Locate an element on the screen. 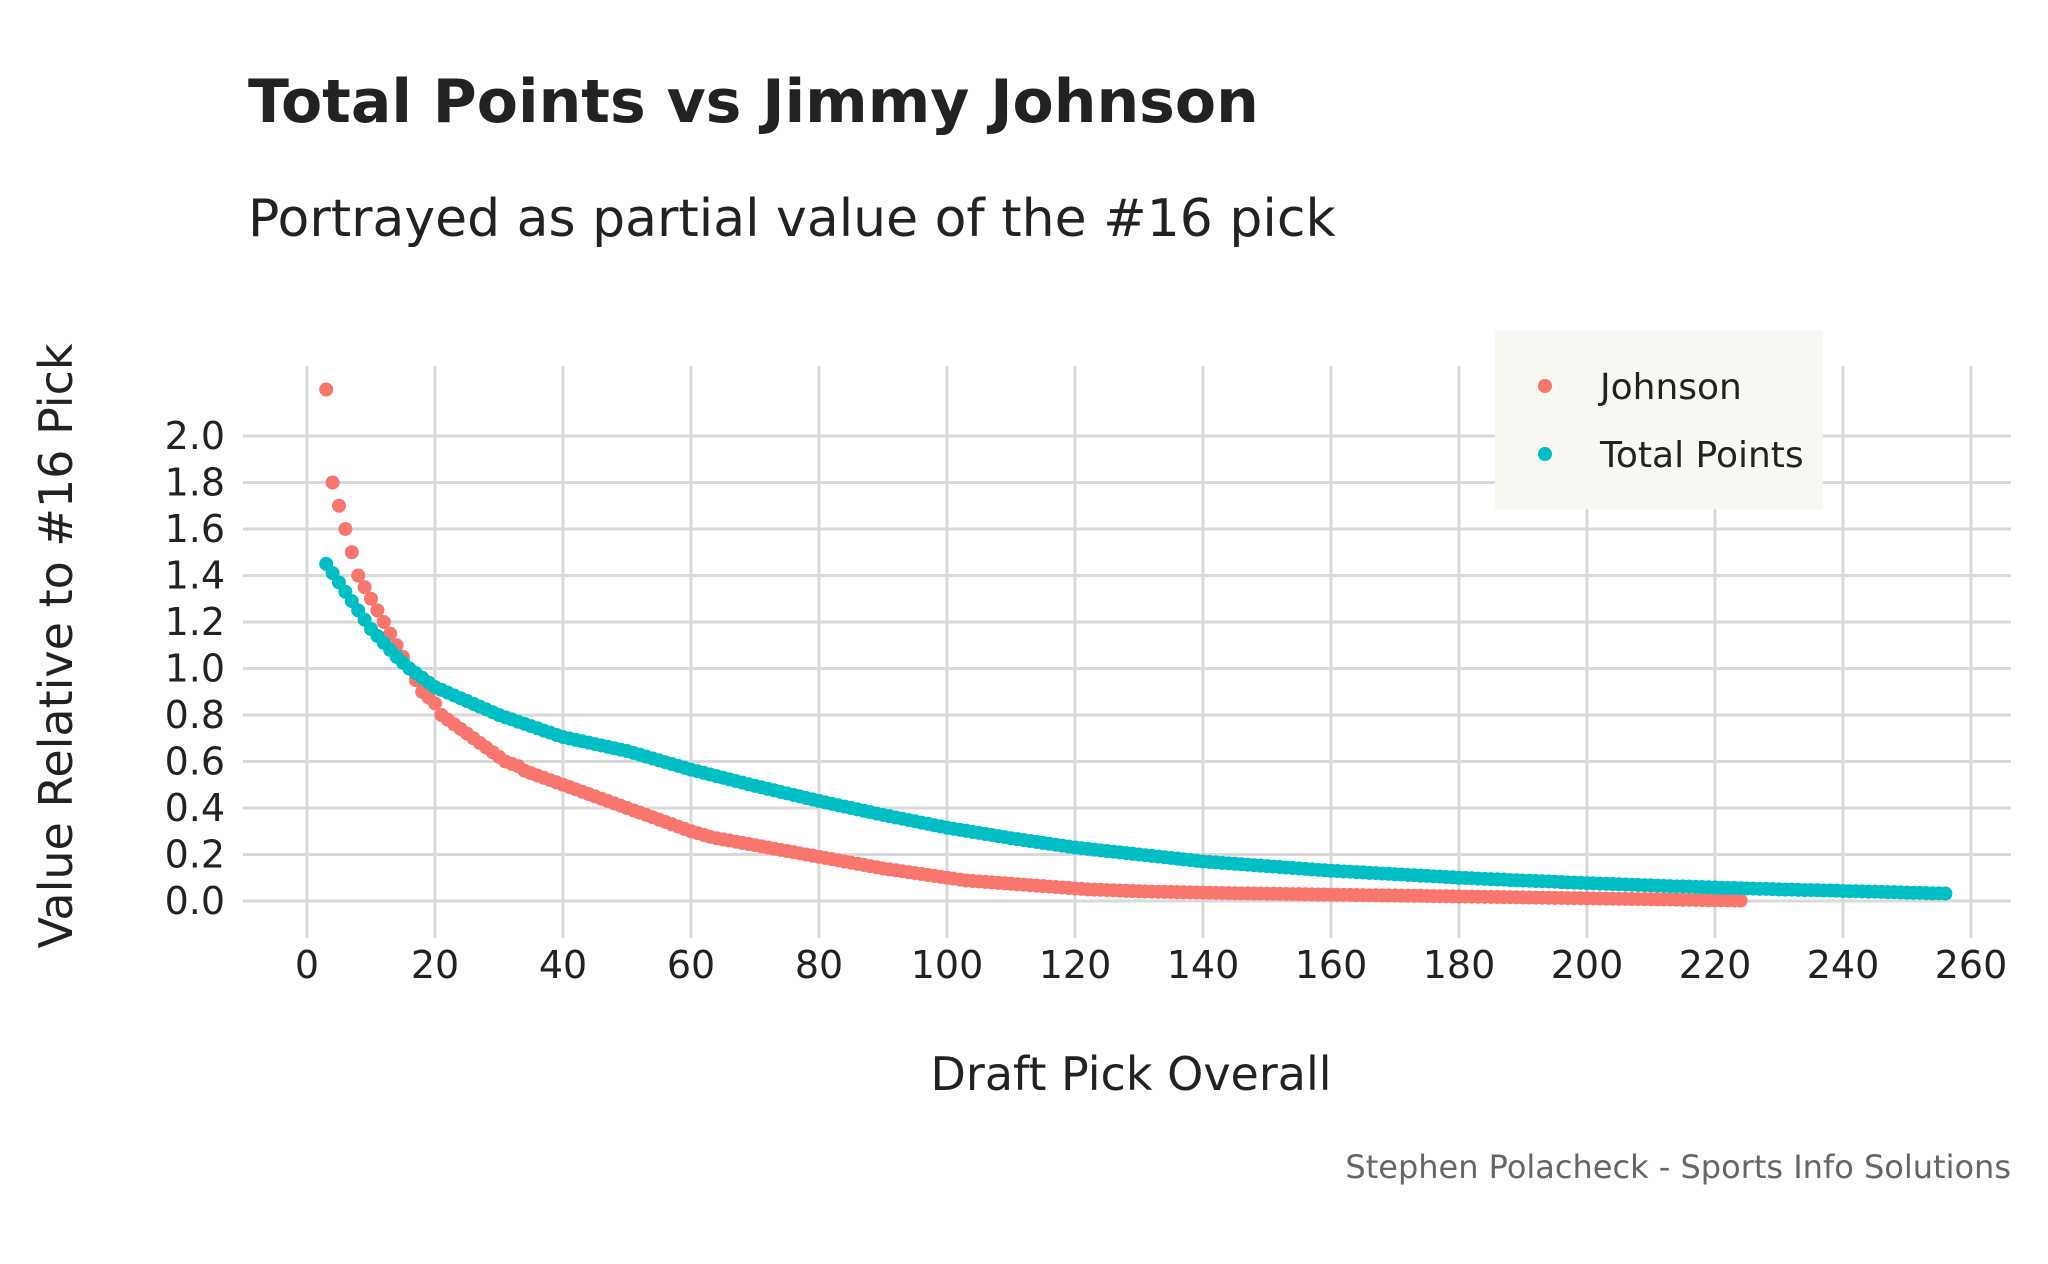 This screenshot has height=1264, width=2048. x-tick-label: 80 is located at coordinates (819, 965).